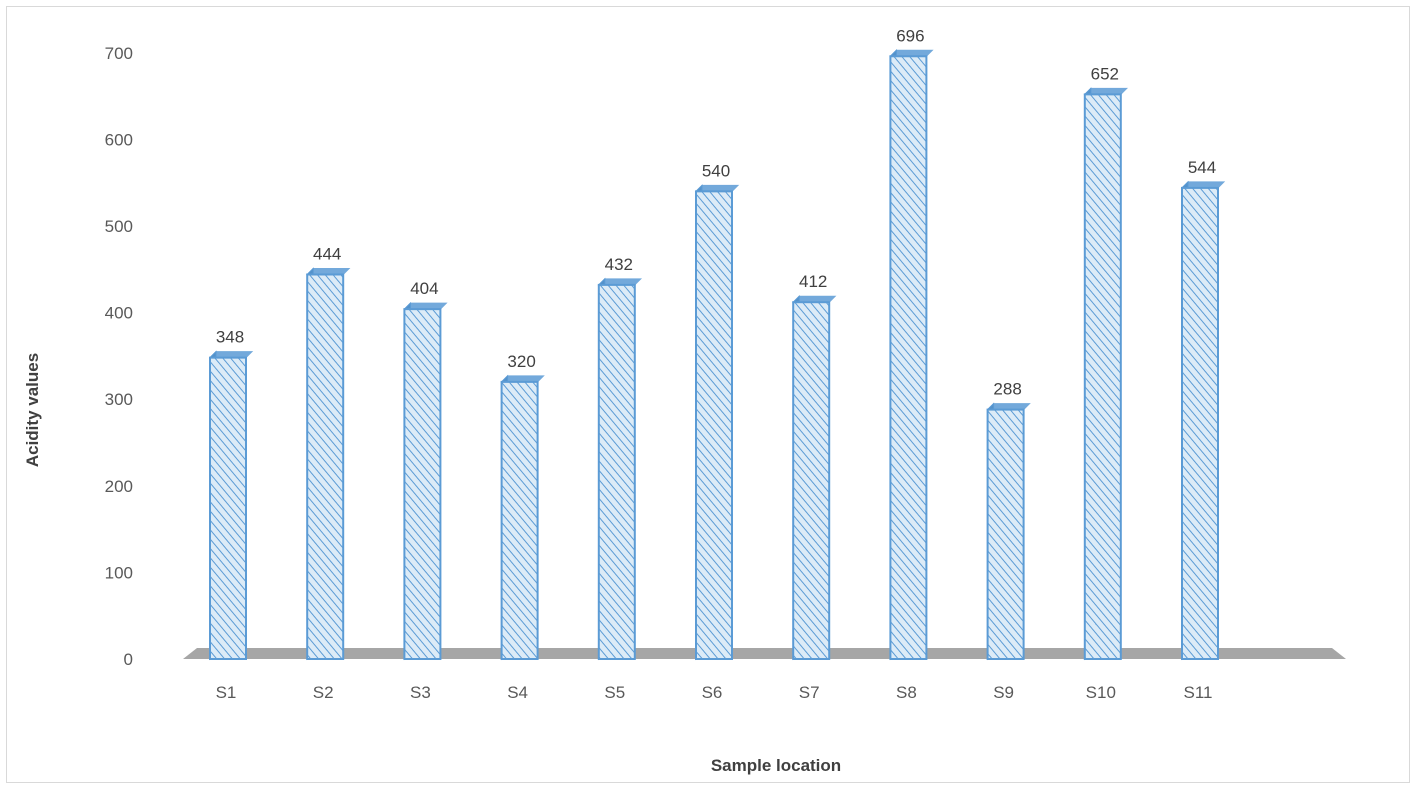  I want to click on bar-s1, so click(231, 505).